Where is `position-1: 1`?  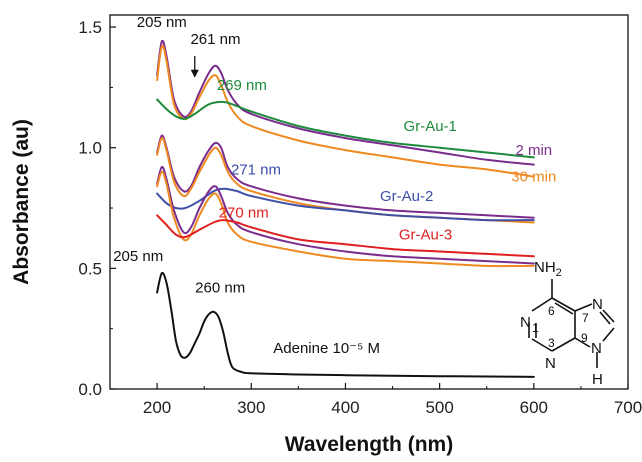
position-1: 1 is located at coordinates (535, 328).